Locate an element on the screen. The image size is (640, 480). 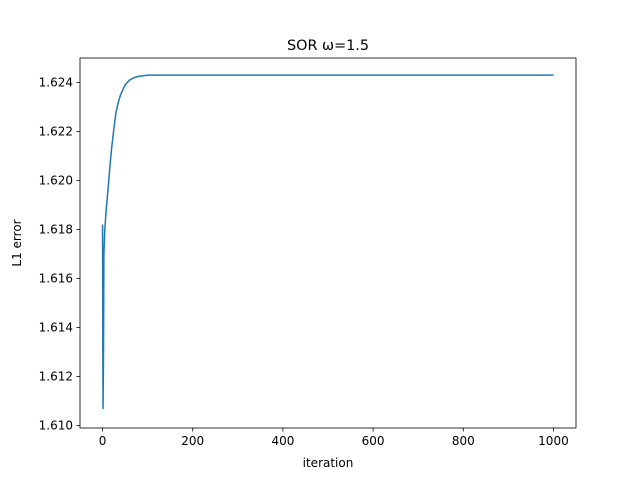
y-tick-label: 1.614 is located at coordinates (56, 328).